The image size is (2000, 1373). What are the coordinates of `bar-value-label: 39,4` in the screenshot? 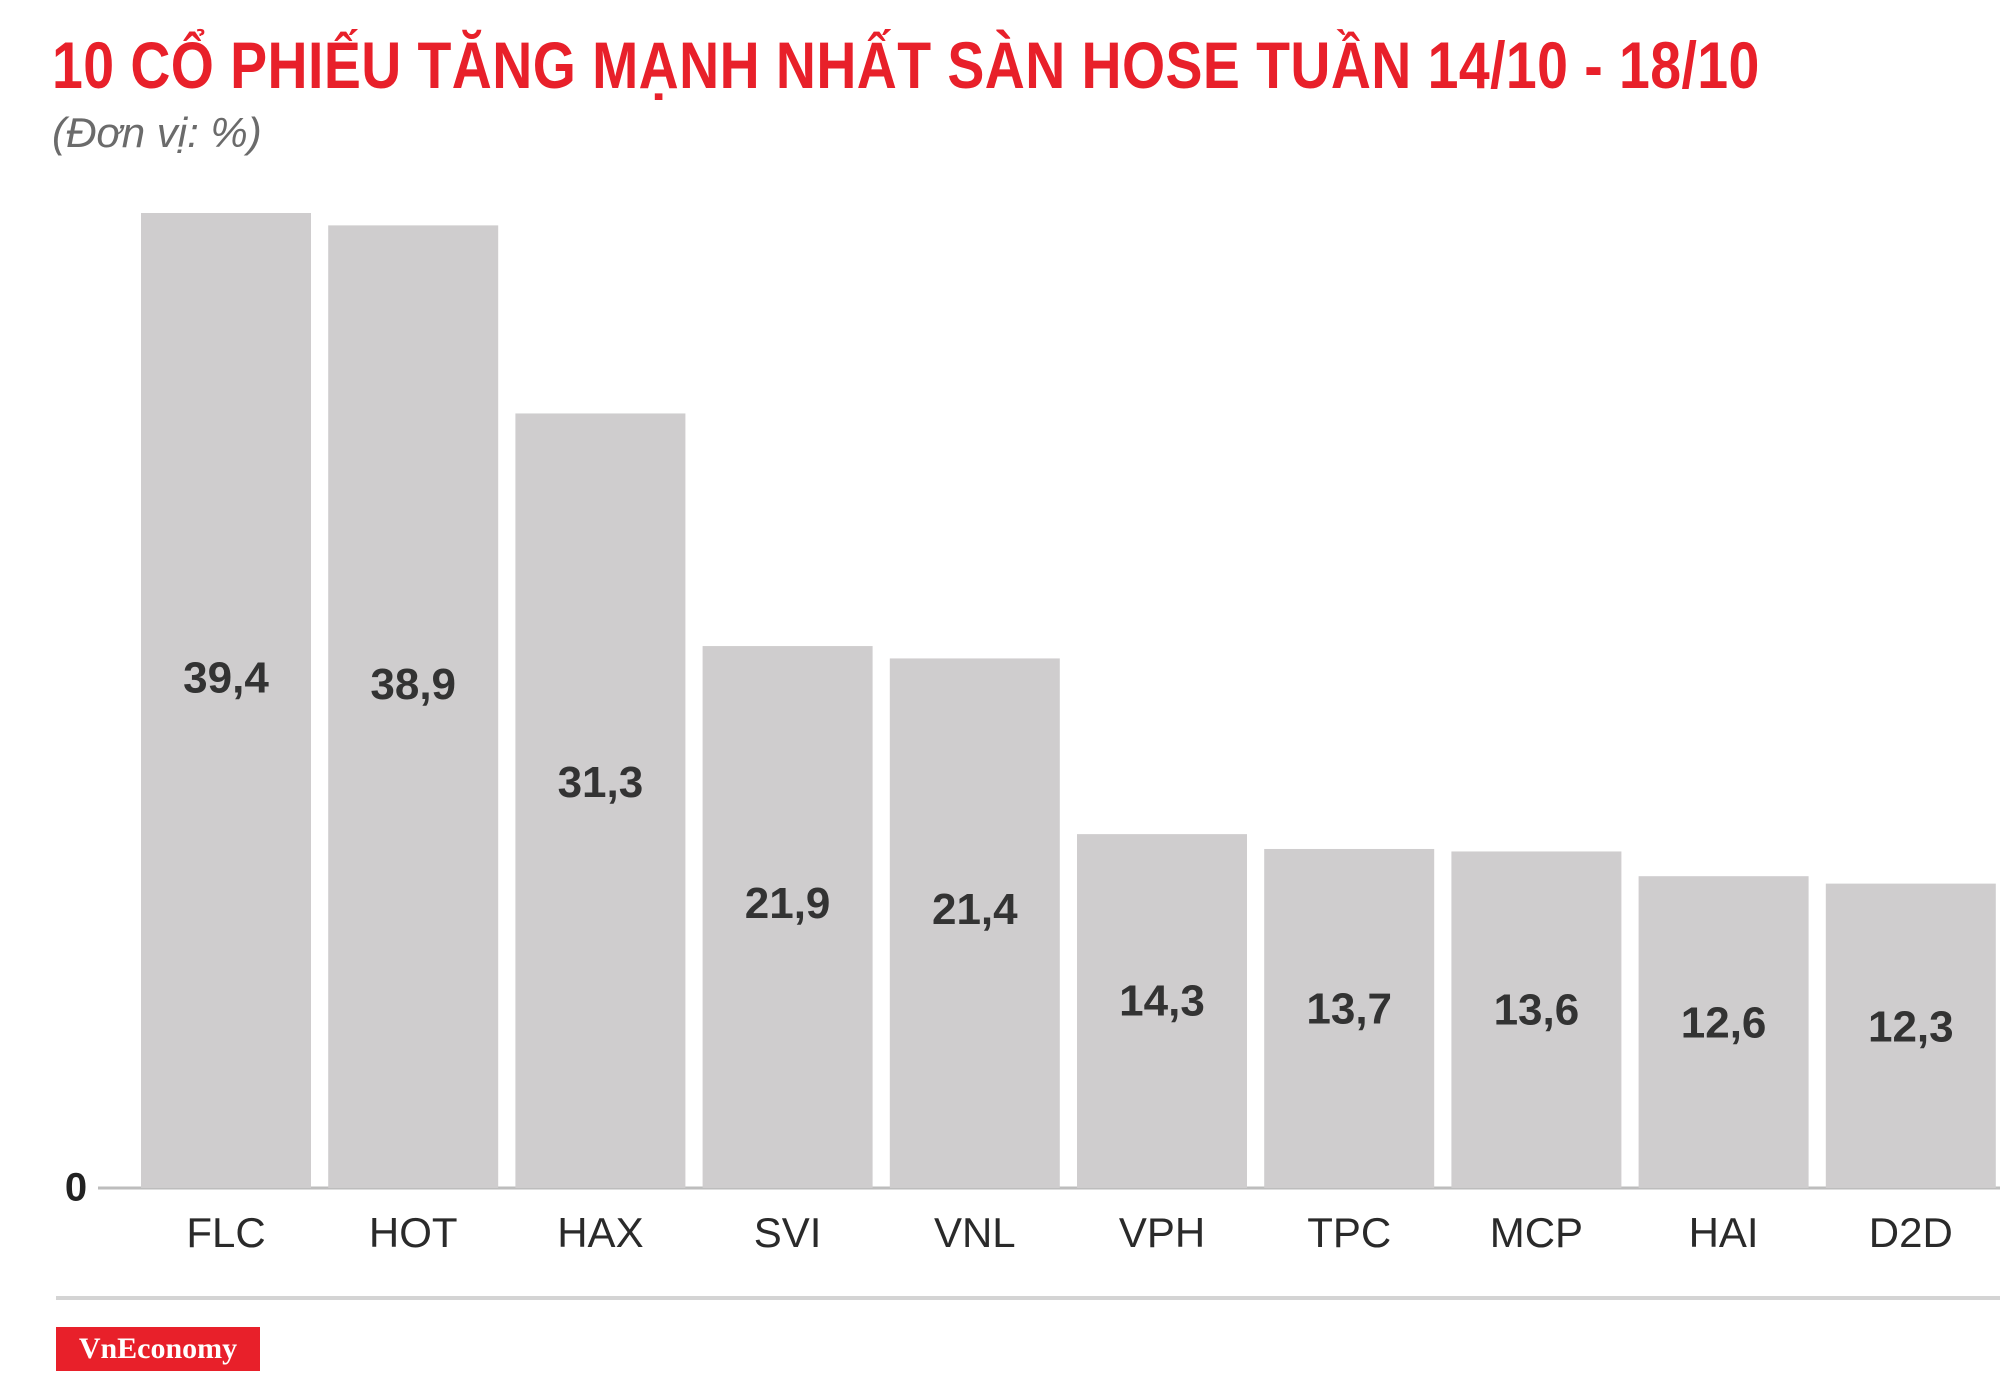 It's located at (226, 678).